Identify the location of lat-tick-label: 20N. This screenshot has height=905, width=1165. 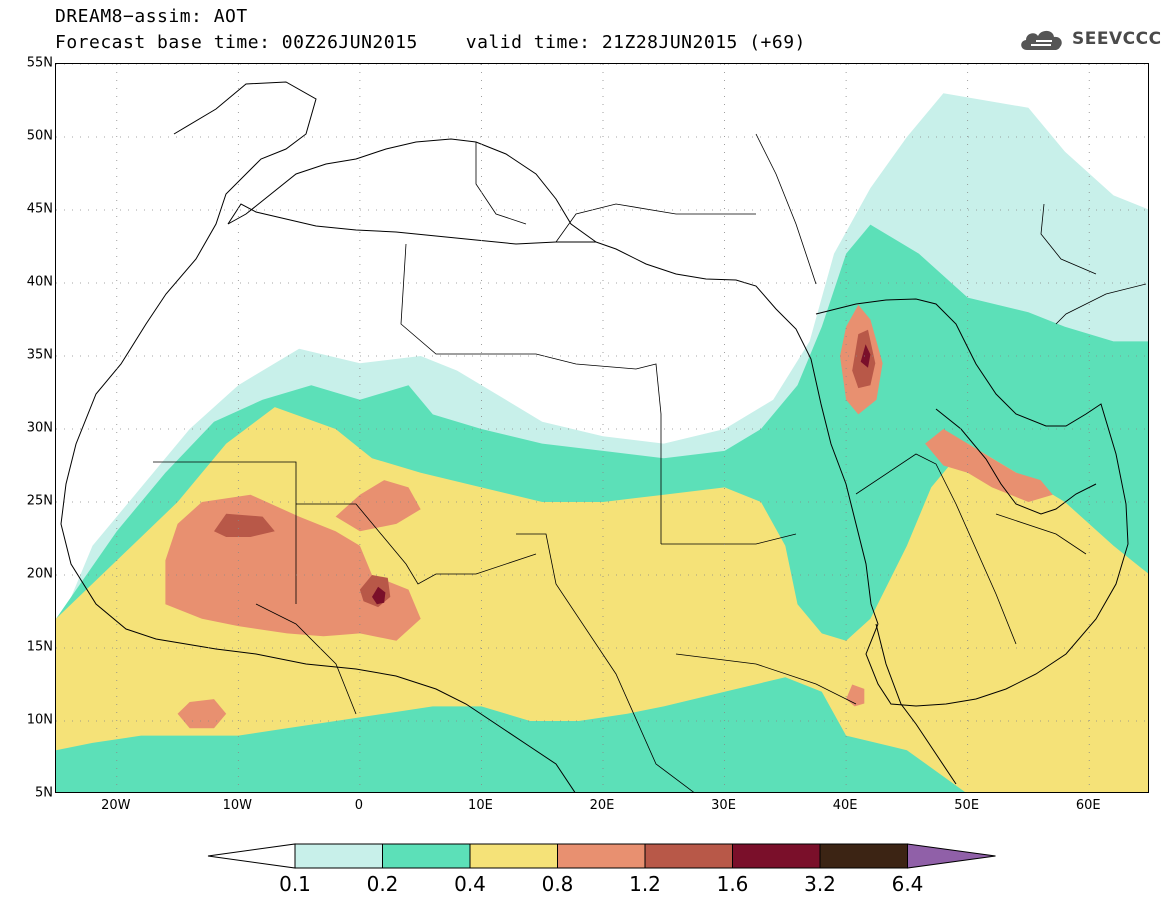
(39, 574).